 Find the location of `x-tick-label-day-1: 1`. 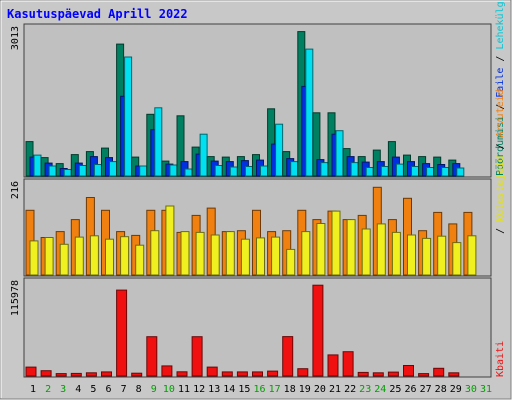

x-tick-label-day-1: 1 is located at coordinates (33, 389).